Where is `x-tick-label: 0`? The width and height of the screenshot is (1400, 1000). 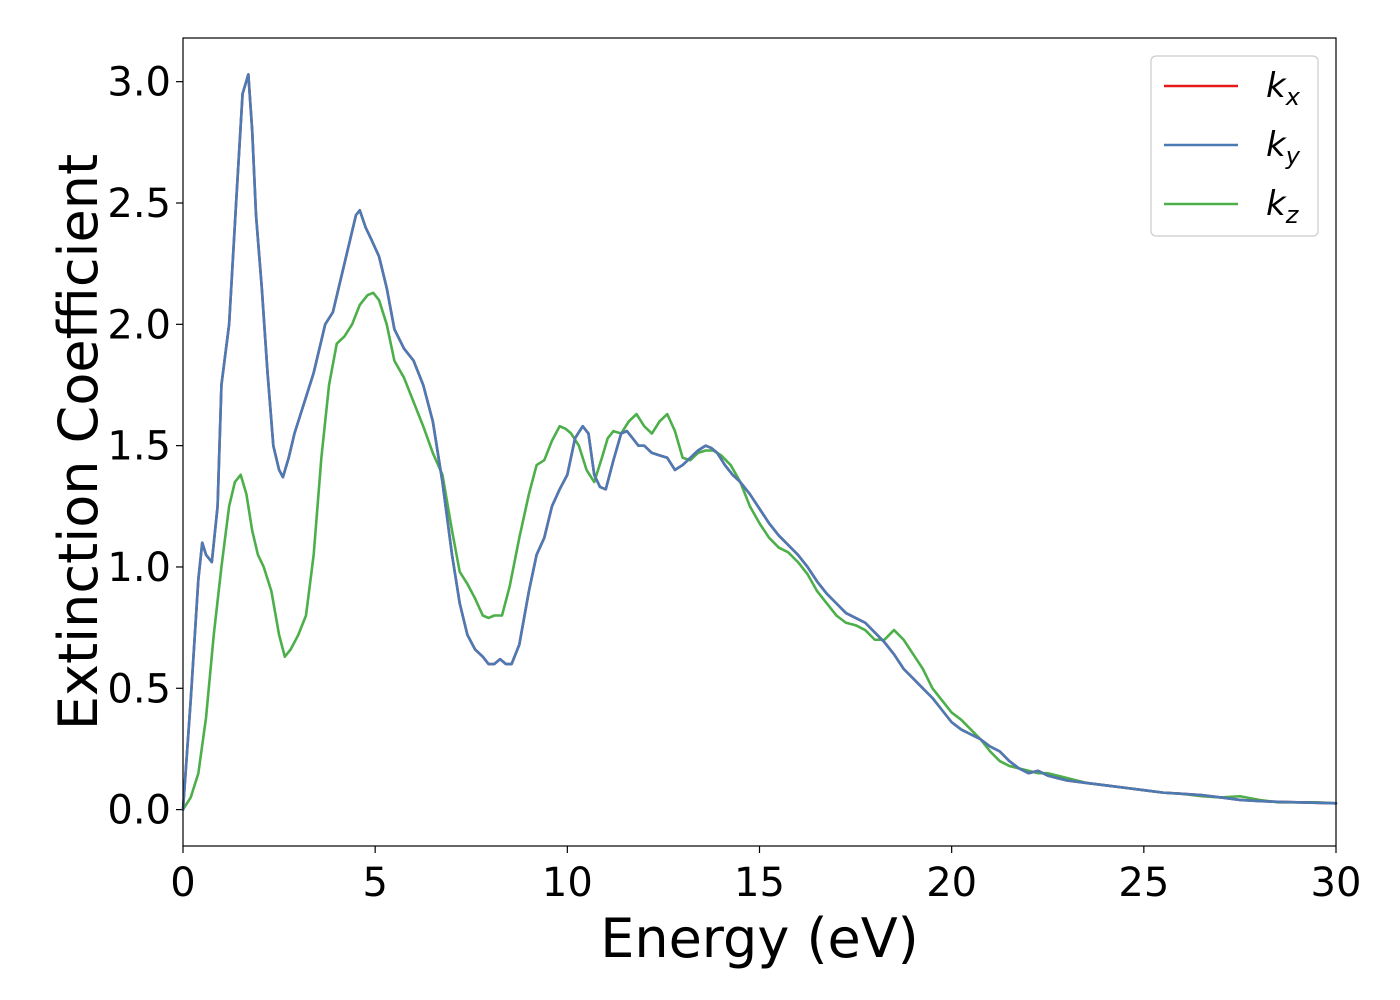
x-tick-label: 0 is located at coordinates (182, 883).